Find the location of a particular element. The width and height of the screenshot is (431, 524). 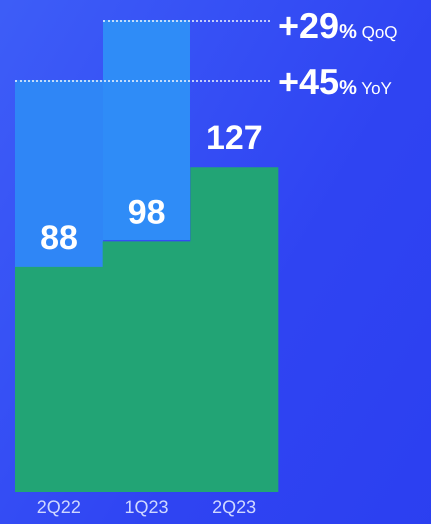

data-label: 98 is located at coordinates (147, 212).